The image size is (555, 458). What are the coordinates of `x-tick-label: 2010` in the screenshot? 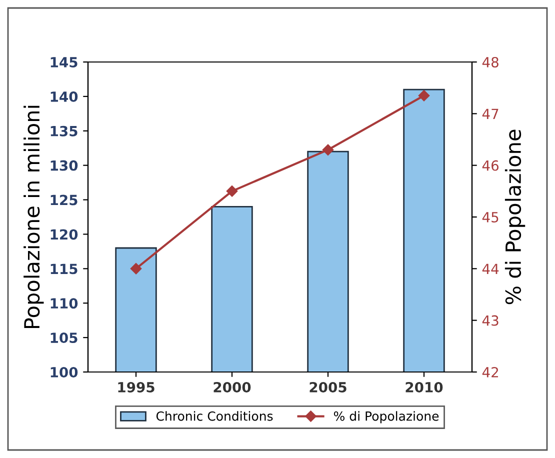 It's located at (424, 387).